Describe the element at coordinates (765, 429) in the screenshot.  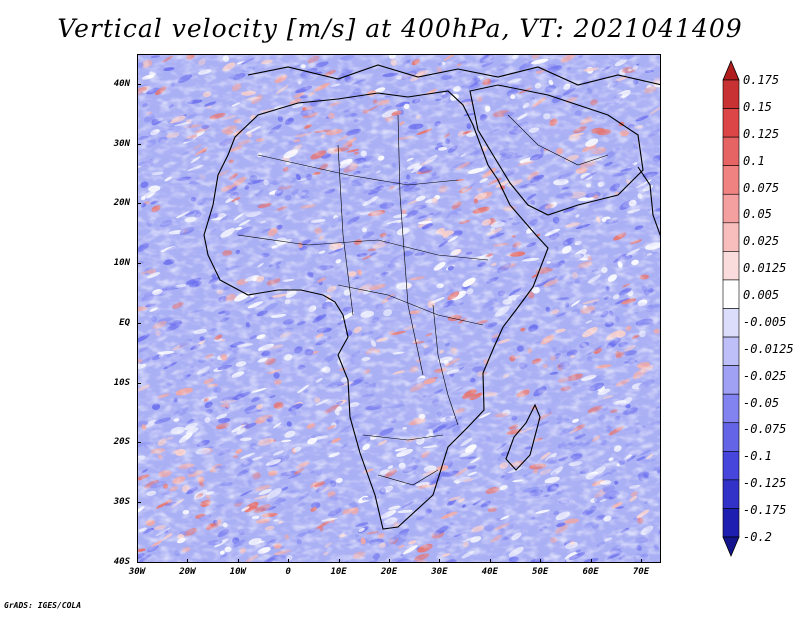
I see `colorbar-label: -0.075` at that location.